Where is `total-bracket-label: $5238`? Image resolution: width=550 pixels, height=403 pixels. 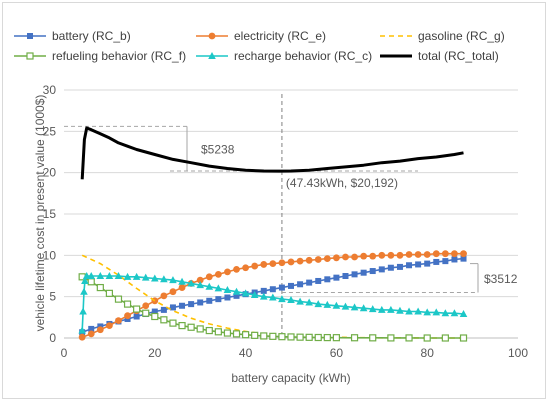 total-bracket-label: $5238 is located at coordinates (218, 150).